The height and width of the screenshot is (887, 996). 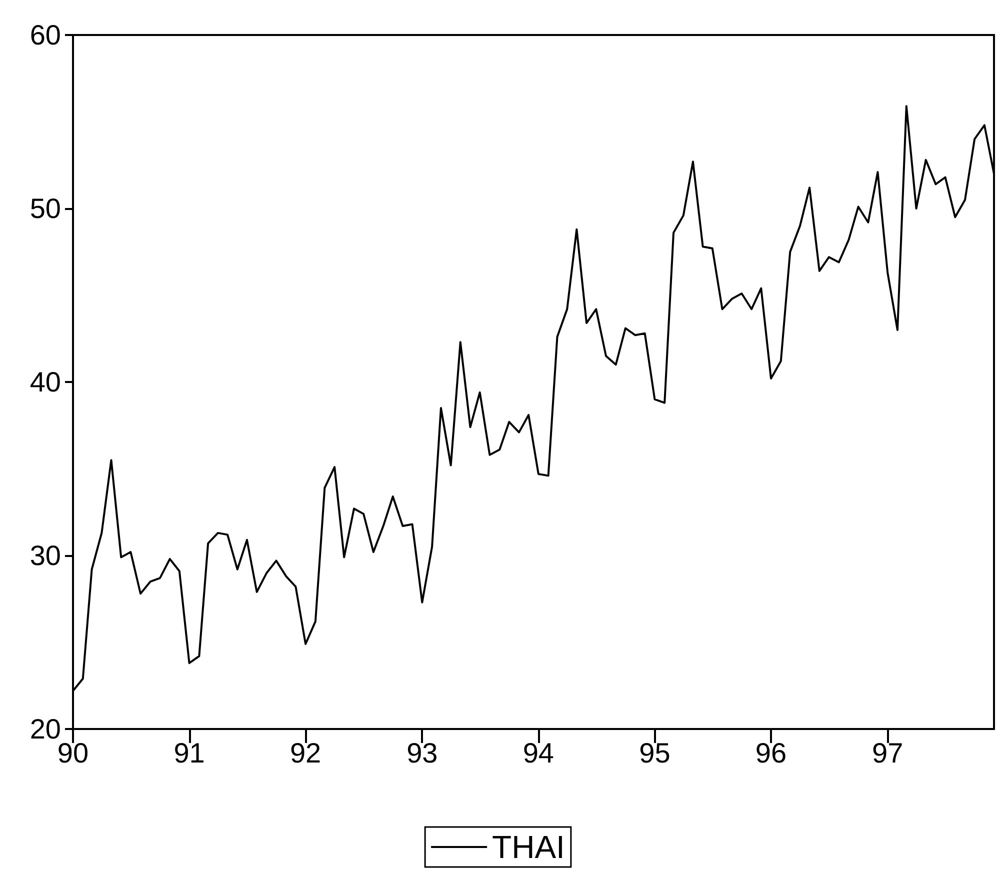 What do you see at coordinates (888, 753) in the screenshot?
I see `x-tick-label: 97` at bounding box center [888, 753].